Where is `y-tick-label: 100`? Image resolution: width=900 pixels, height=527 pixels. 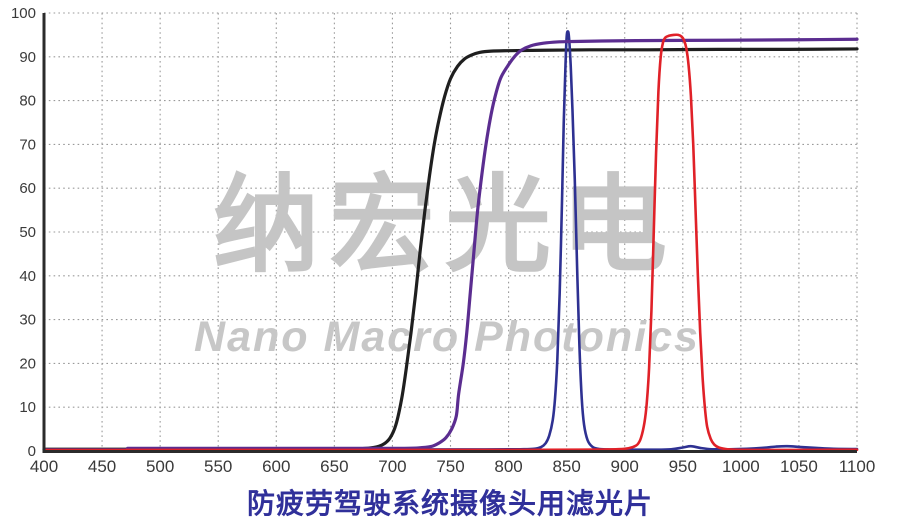
y-tick-label: 100 is located at coordinates (23, 13).